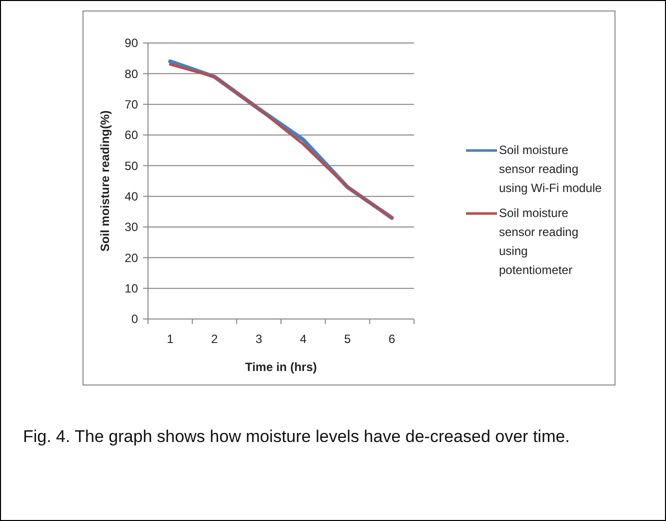 Image resolution: width=666 pixels, height=521 pixels. I want to click on y-tick-label: 70, so click(131, 105).